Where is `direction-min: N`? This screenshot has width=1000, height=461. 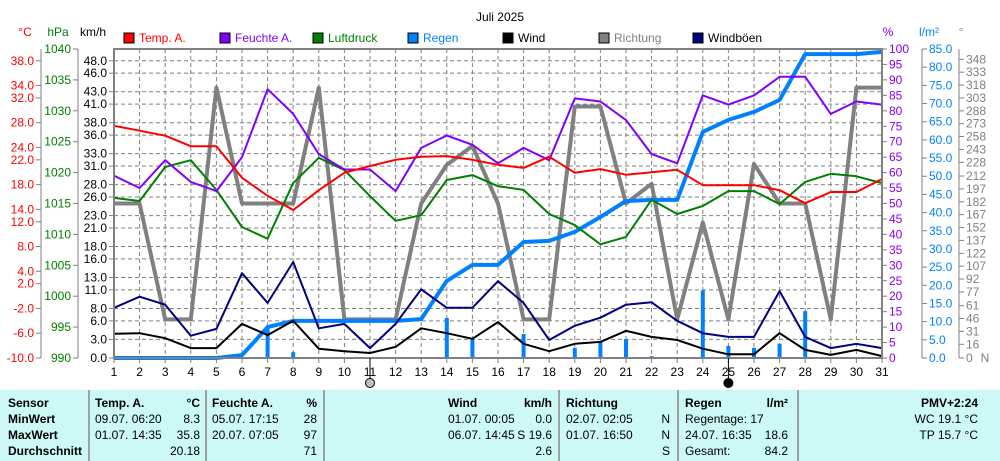
direction-min: N is located at coordinates (665, 419).